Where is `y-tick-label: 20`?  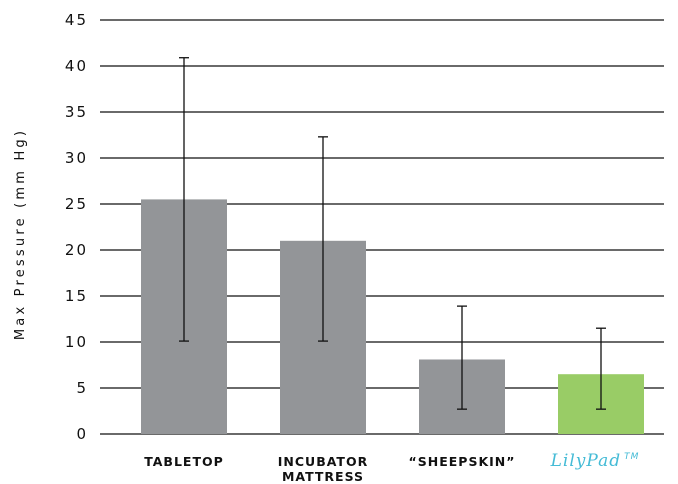 y-tick-label: 20 is located at coordinates (76, 250).